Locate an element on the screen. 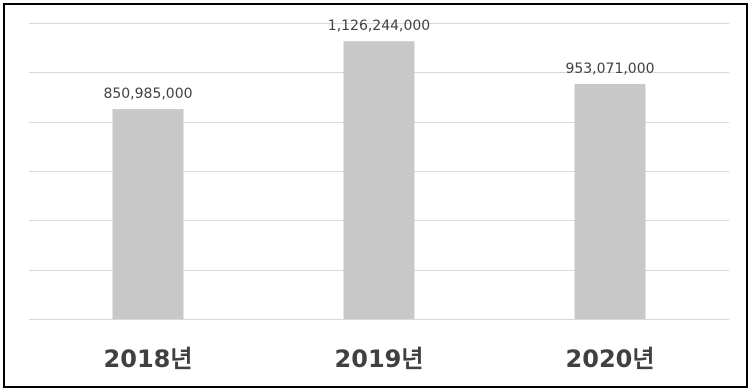  bar-2020년 is located at coordinates (610, 201).